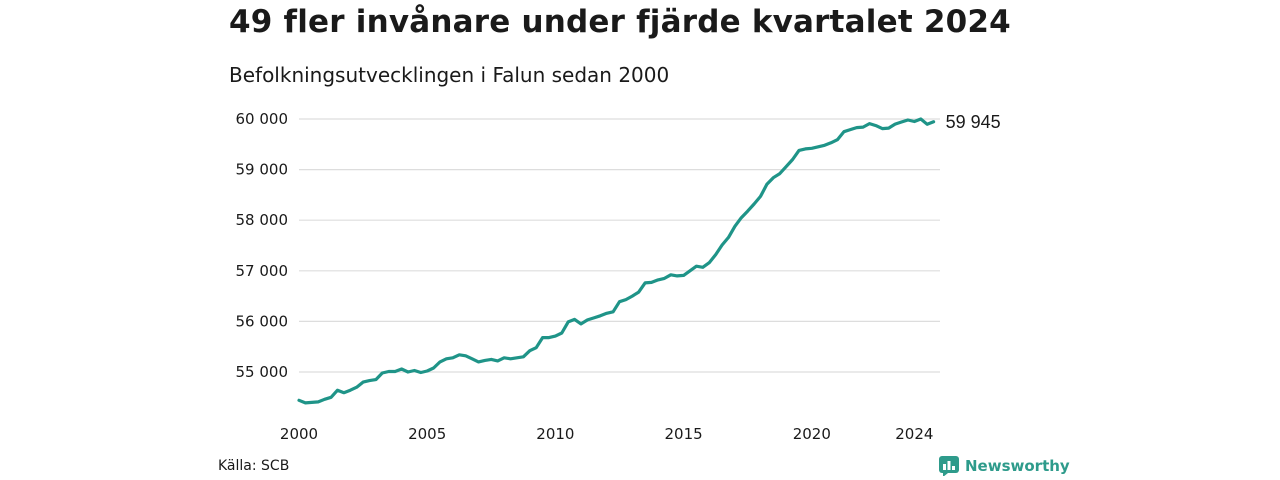 This screenshot has width=1280, height=480. Describe the element at coordinates (812, 434) in the screenshot. I see `x-tick-label: 2020` at that location.